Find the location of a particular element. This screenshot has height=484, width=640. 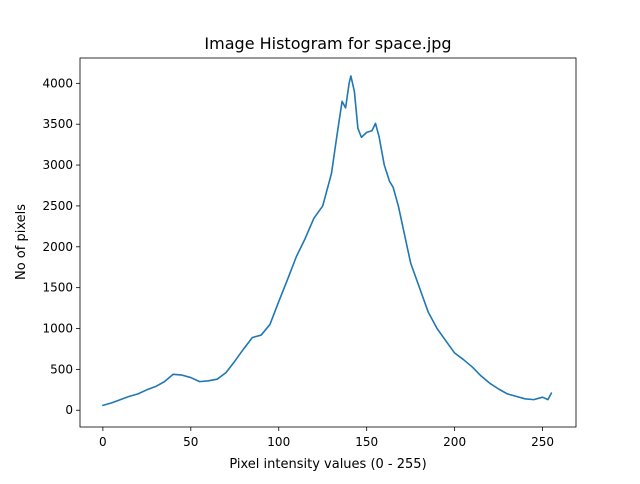

y-tick-label: 4000 is located at coordinates (57, 83).